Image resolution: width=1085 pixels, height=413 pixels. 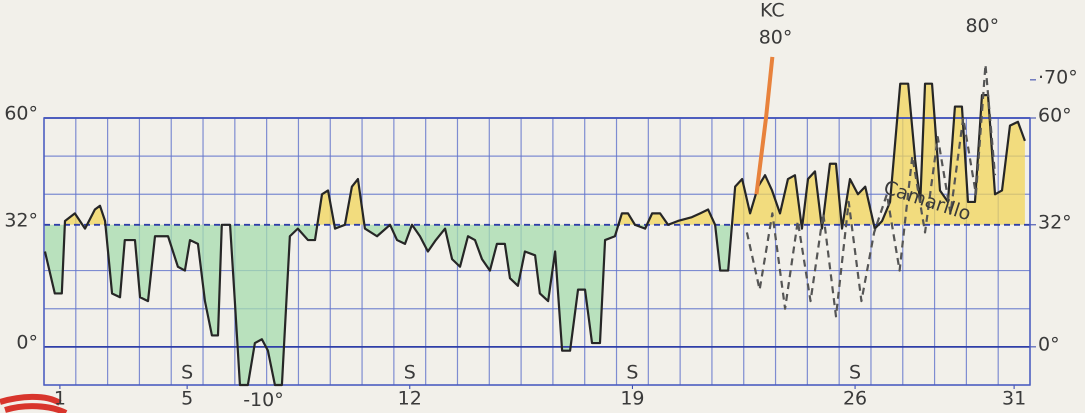 I want to click on x-tick-label: 26, so click(x=855, y=399).